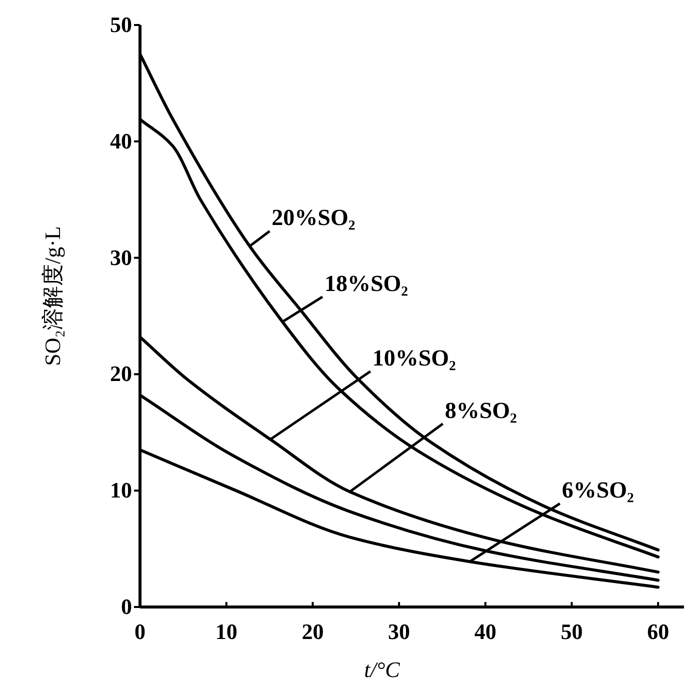 The image size is (694, 697). I want to click on annotation: 20%SO₂, so click(314, 217).